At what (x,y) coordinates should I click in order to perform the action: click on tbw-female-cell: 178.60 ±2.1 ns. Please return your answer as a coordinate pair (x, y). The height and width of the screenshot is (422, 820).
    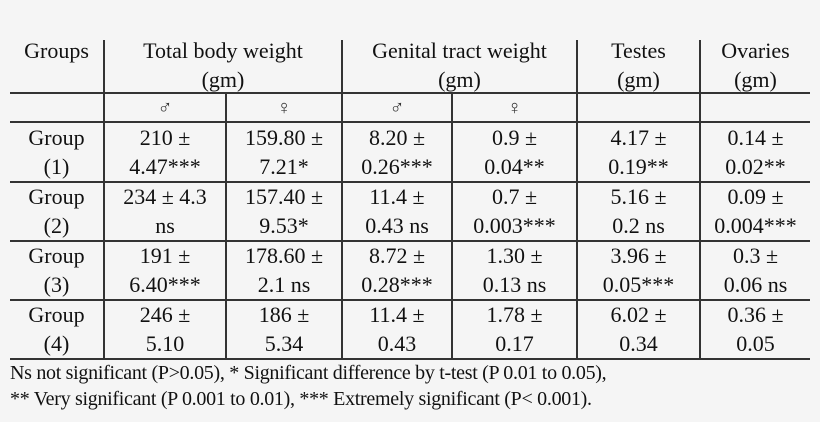
    Looking at the image, I should click on (284, 270).